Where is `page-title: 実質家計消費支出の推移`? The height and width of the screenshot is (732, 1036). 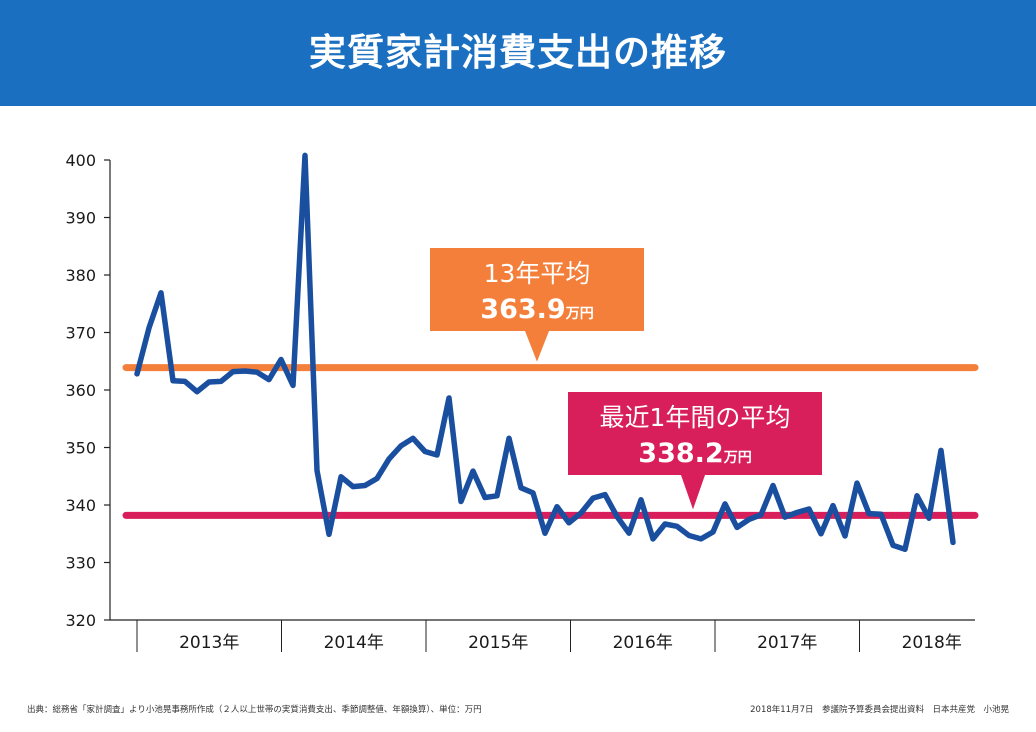
page-title: 実質家計消費支出の推移 is located at coordinates (518, 52).